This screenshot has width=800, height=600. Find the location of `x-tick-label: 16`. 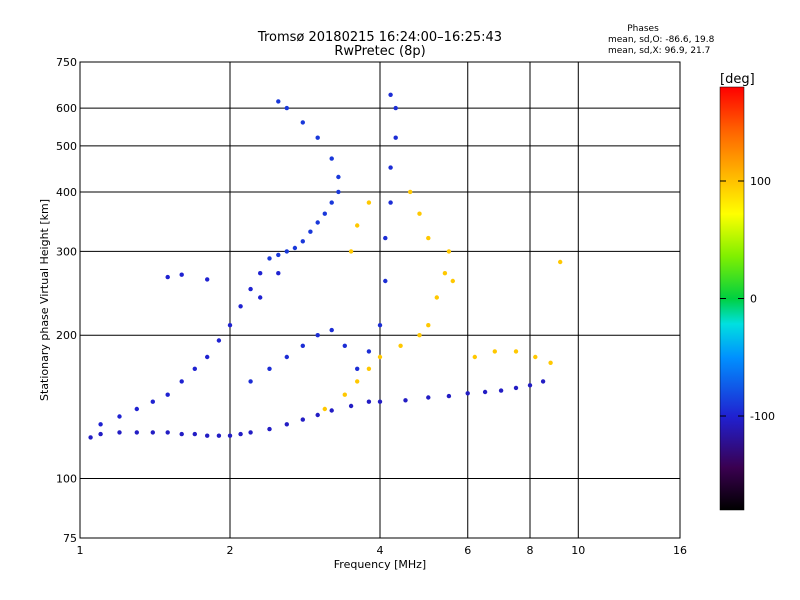

x-tick-label: 16 is located at coordinates (680, 550).